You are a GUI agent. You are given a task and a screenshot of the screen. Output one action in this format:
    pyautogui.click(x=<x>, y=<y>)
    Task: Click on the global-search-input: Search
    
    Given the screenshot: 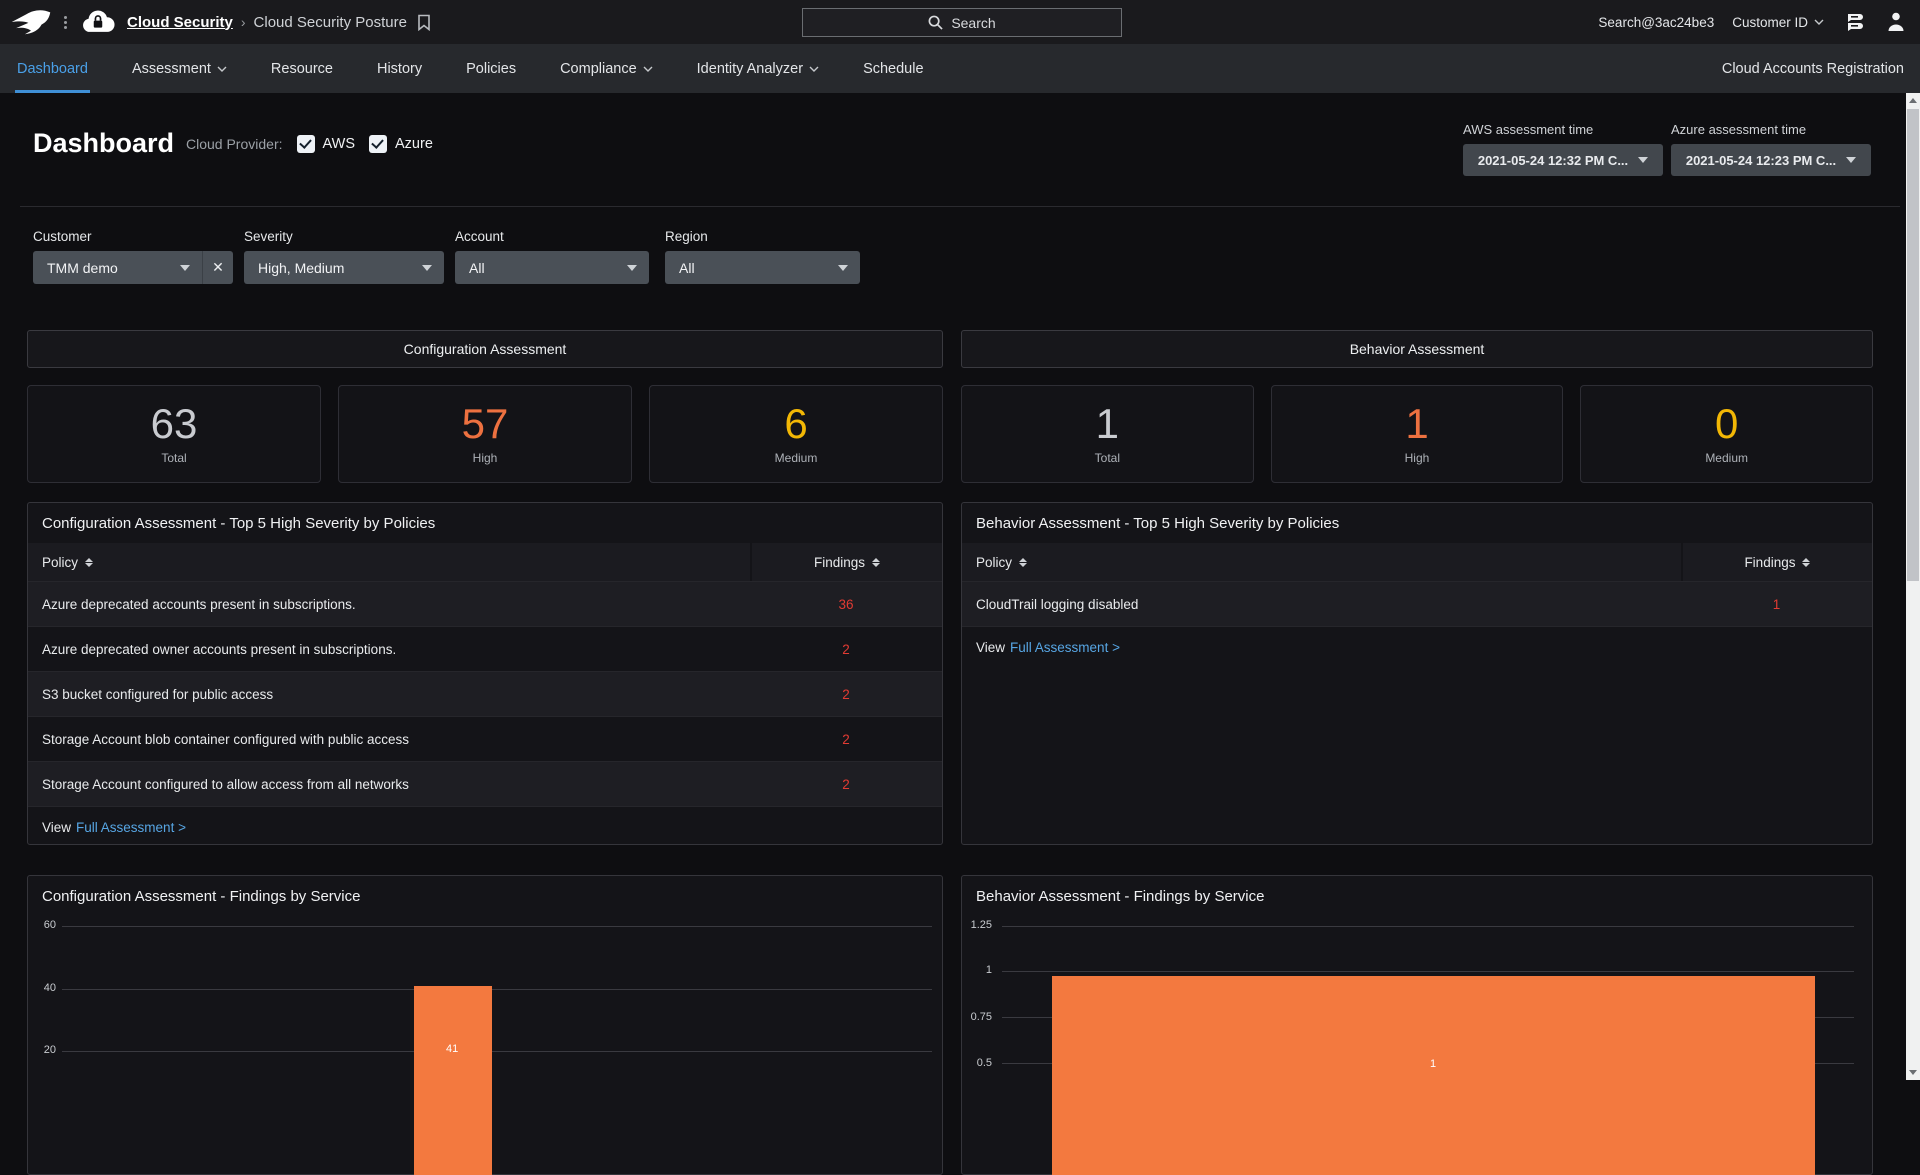 What is the action you would take?
    pyautogui.click(x=962, y=22)
    